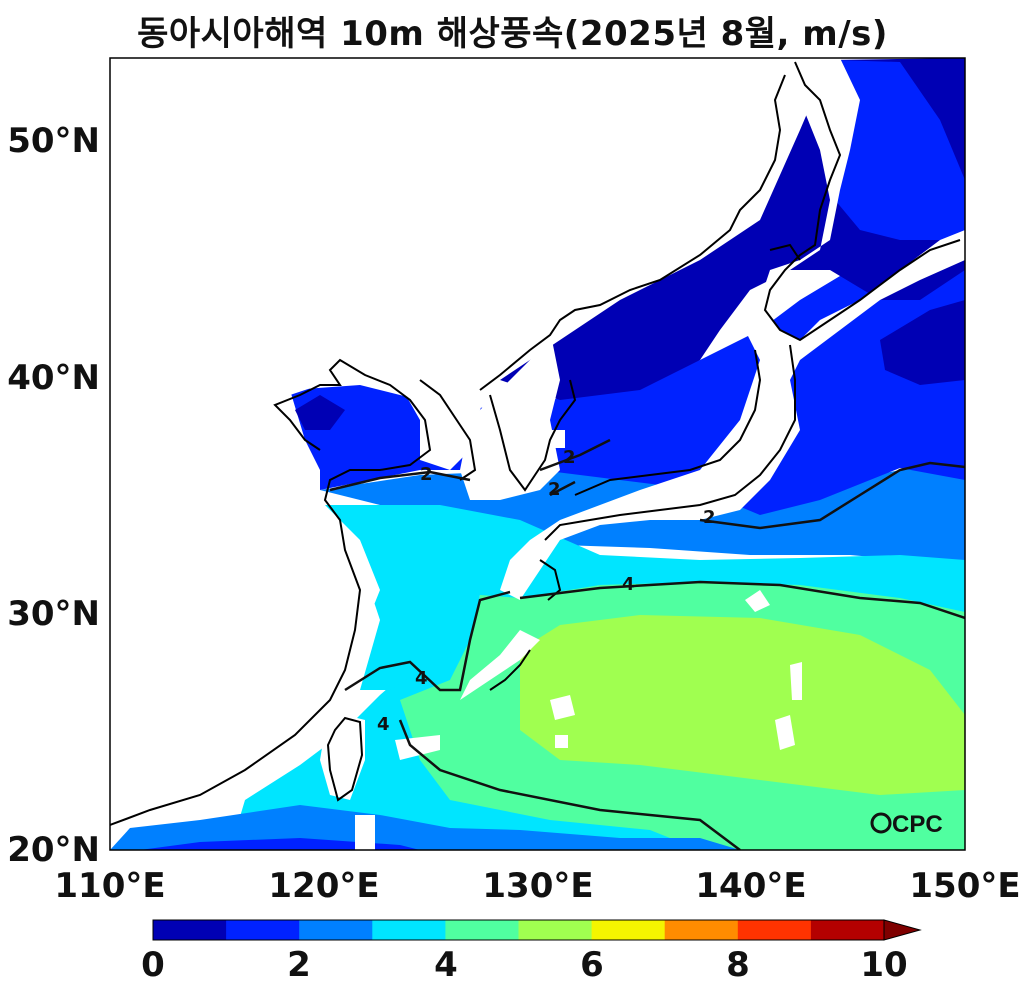 The width and height of the screenshot is (1025, 1000). Describe the element at coordinates (738, 965) in the screenshot. I see `colorbar-tick: 8` at that location.